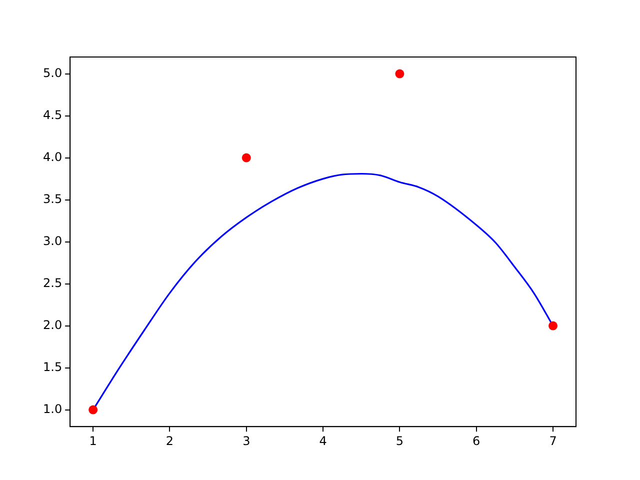  I want to click on x-tick-label: 7, so click(553, 441).